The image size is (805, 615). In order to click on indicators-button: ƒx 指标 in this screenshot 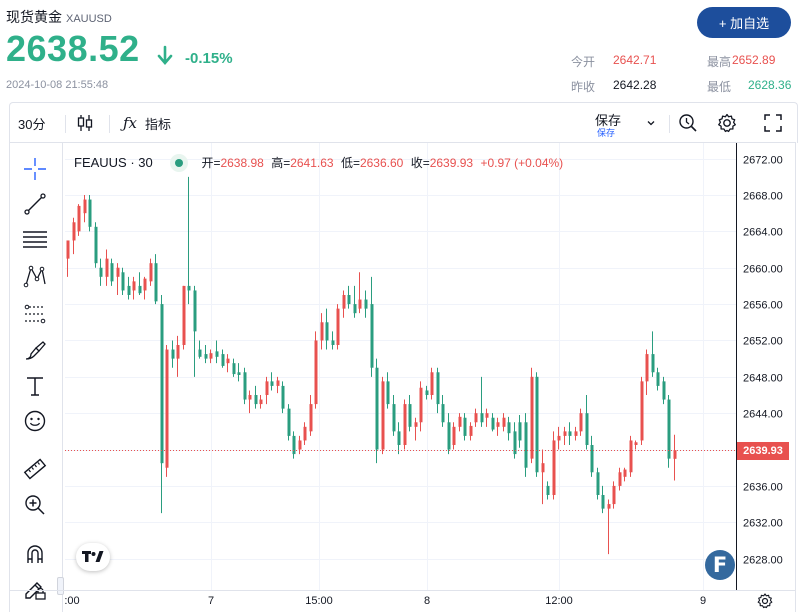, I will do `click(147, 123)`.